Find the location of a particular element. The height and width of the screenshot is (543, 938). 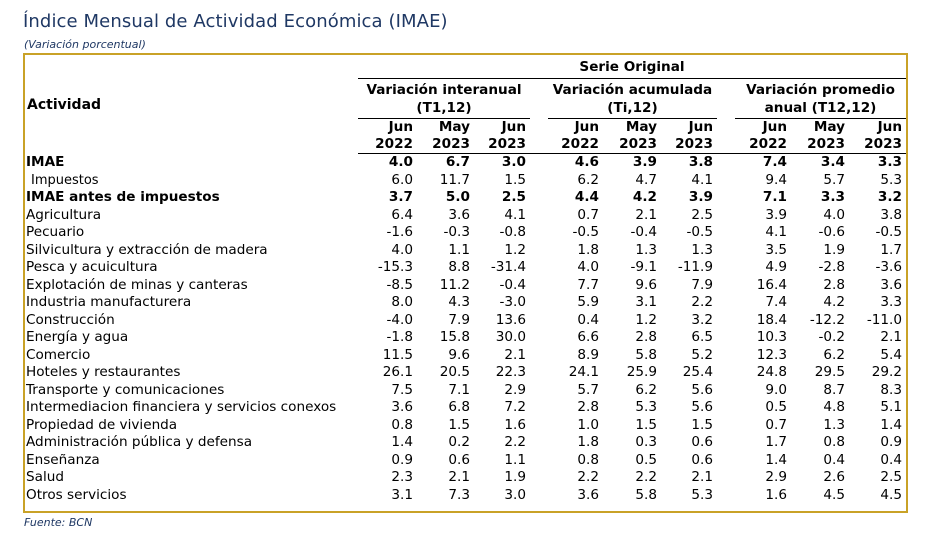

row-value: 5.1 is located at coordinates (891, 407).